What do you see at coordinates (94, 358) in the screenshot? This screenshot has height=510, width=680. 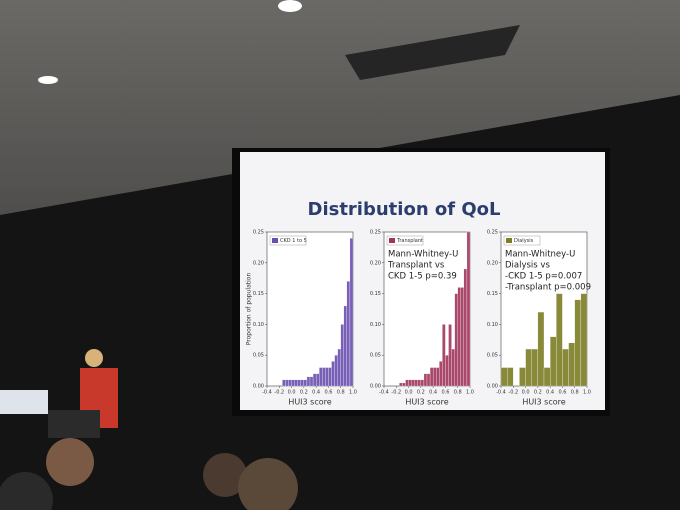 I see `presenter-head` at bounding box center [94, 358].